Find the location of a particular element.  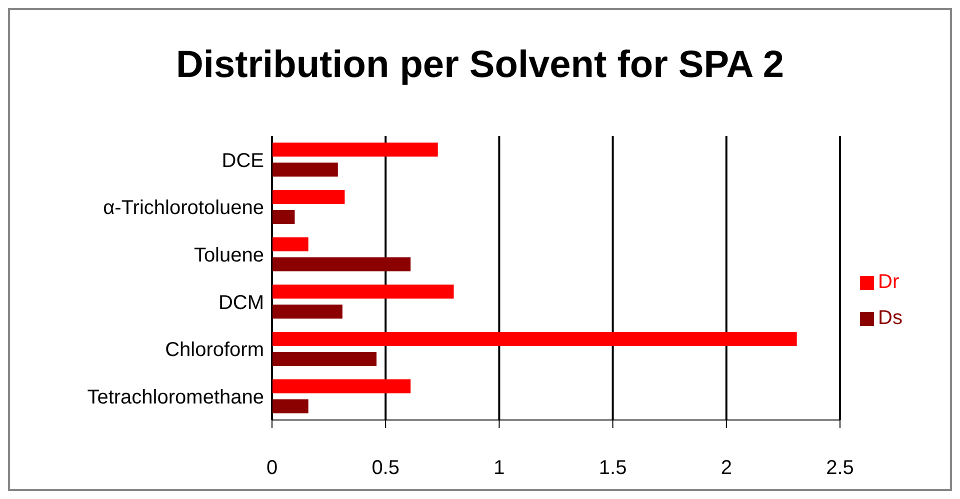

x-tick-label: 1.5 is located at coordinates (612, 468).